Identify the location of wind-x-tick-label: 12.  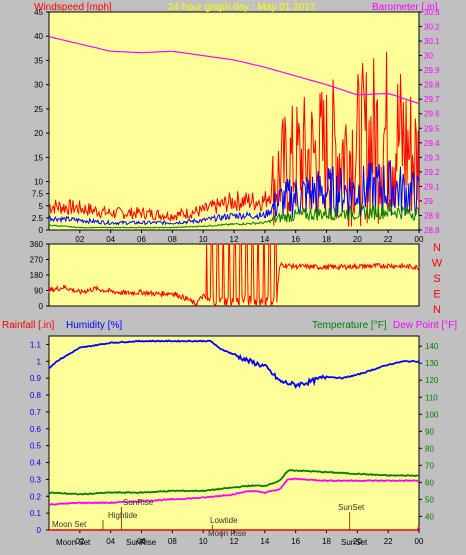
(234, 239).